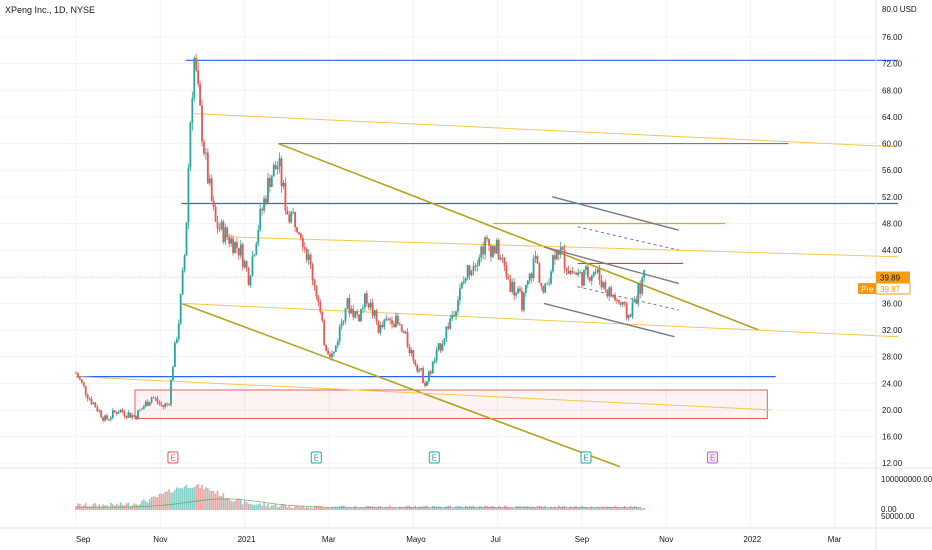 The image size is (932, 550). I want to click on earnings-badge, so click(173, 457).